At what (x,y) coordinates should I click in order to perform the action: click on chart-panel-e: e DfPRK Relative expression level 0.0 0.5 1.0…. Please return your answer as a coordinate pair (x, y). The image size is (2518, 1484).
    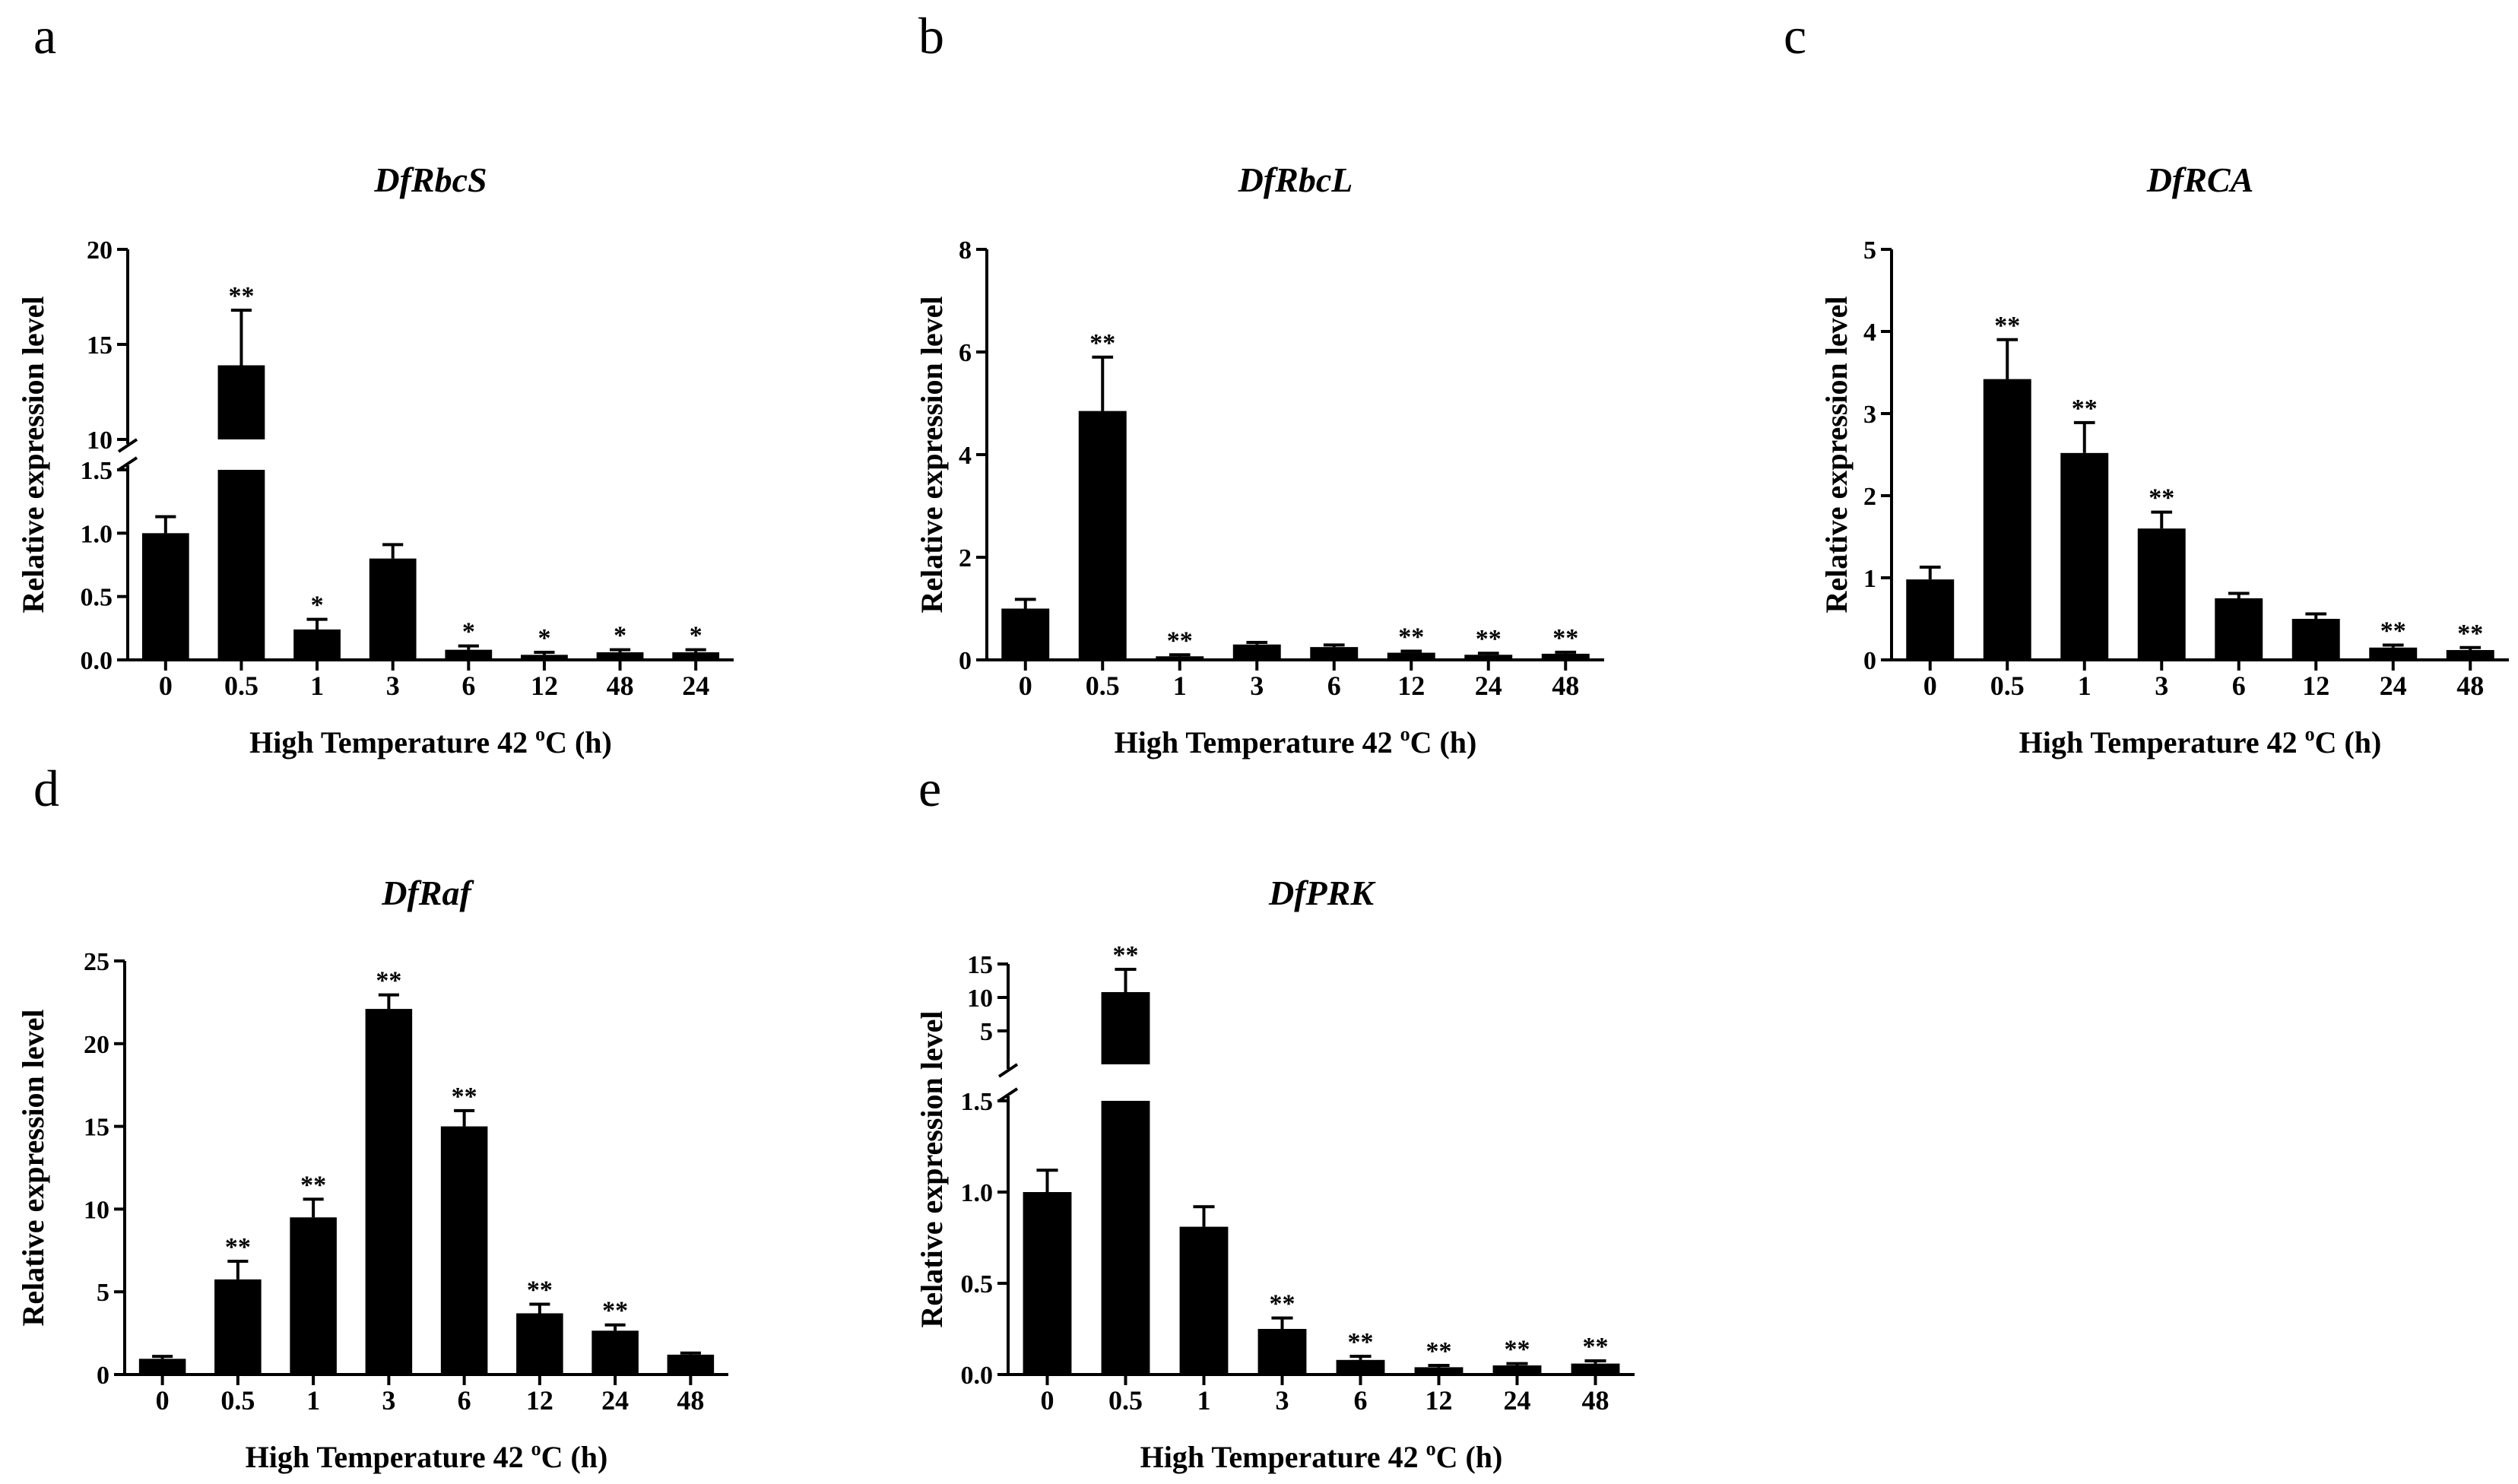
    Looking at the image, I should click on (1275, 1116).